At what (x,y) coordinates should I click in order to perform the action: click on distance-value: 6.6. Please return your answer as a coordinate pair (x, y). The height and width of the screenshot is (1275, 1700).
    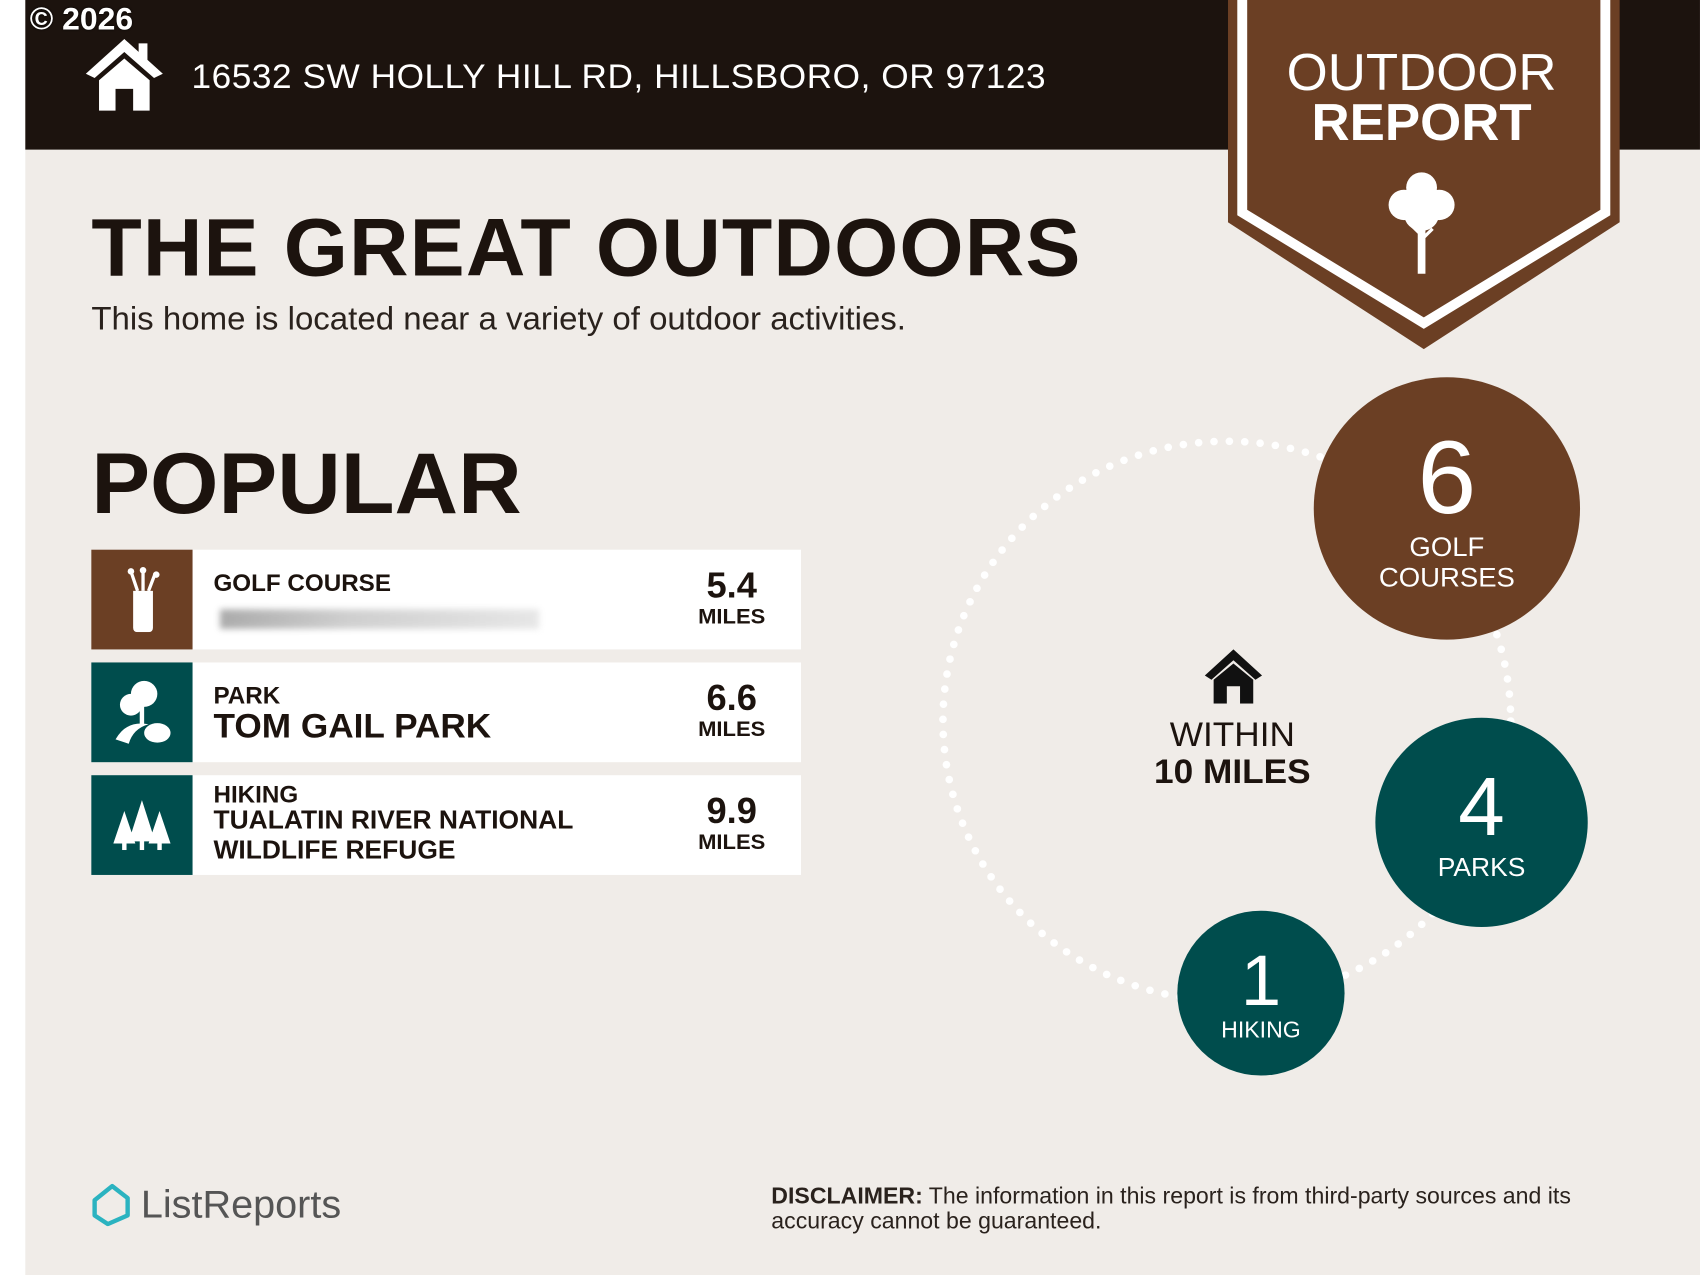
    Looking at the image, I should click on (731, 697).